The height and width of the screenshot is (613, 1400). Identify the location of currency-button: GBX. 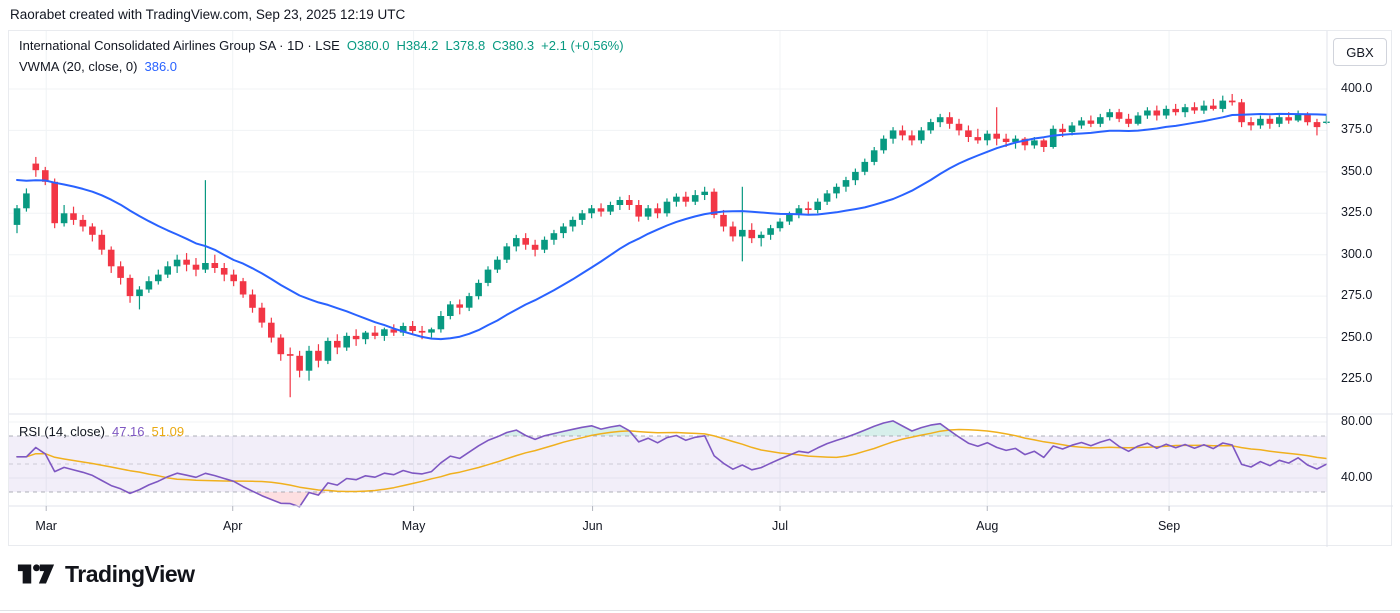
(1360, 52).